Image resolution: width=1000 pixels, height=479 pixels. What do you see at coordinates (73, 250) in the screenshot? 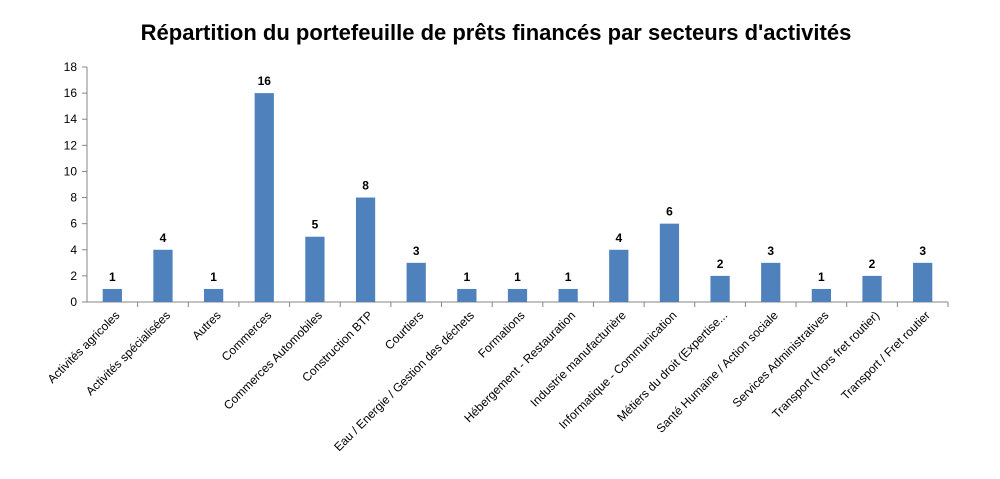
I see `y-tick-label: 4` at bounding box center [73, 250].